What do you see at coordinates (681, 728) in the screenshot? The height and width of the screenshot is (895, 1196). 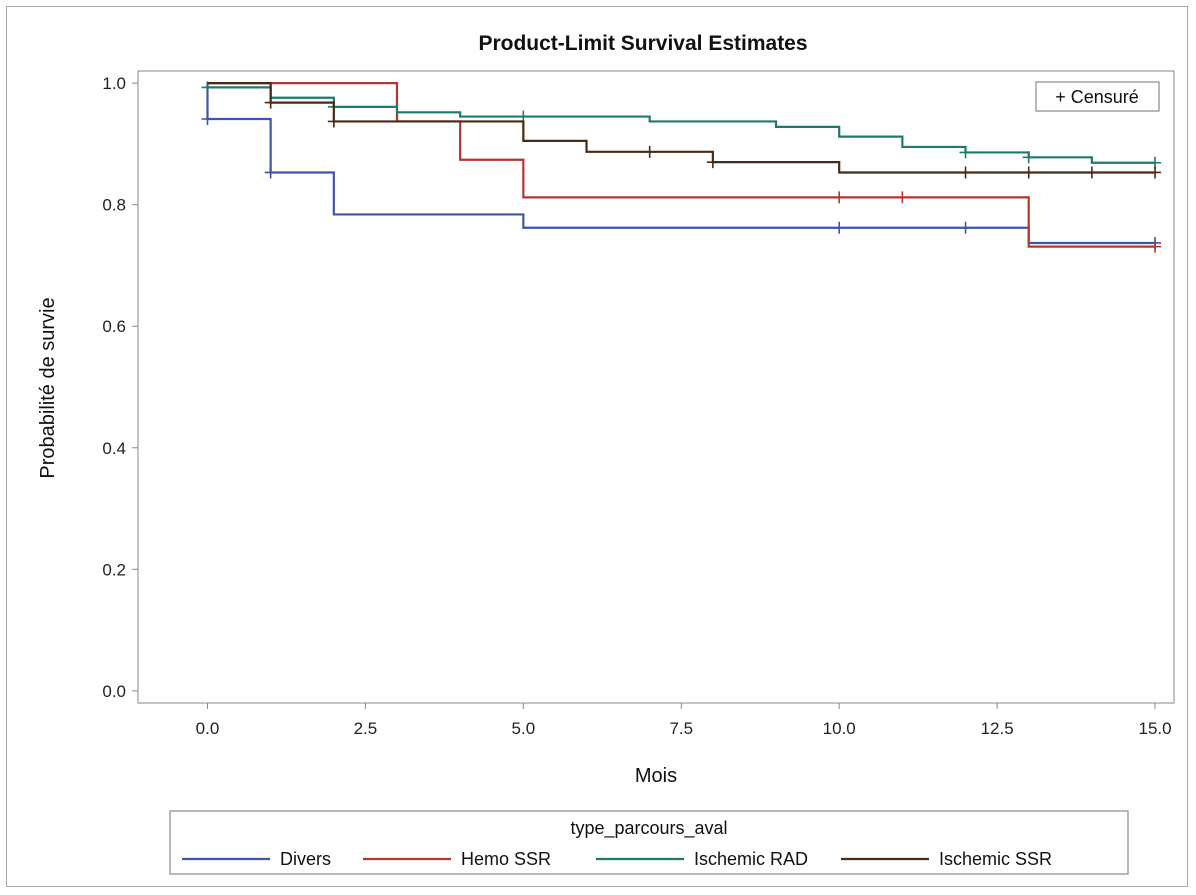 I see `x-tick-label: 7.5` at bounding box center [681, 728].